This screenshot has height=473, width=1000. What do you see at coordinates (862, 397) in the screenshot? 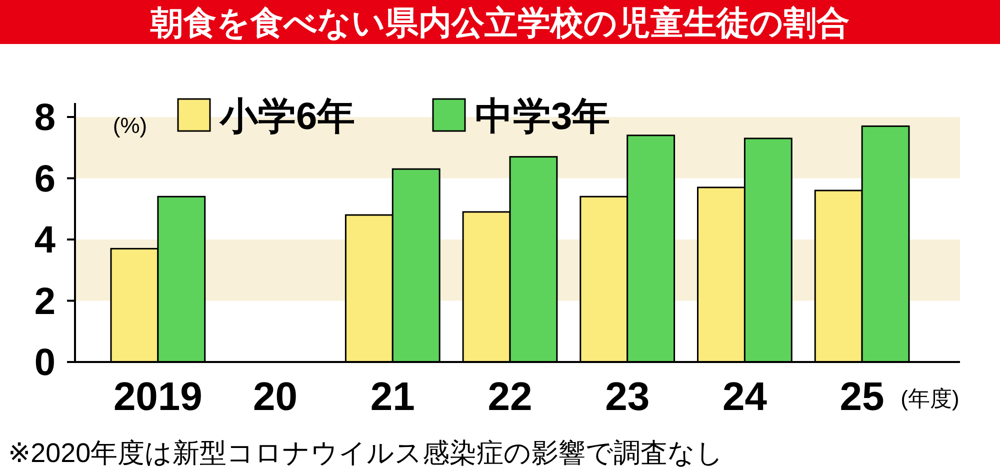
I see `x-tick-label: 25` at bounding box center [862, 397].